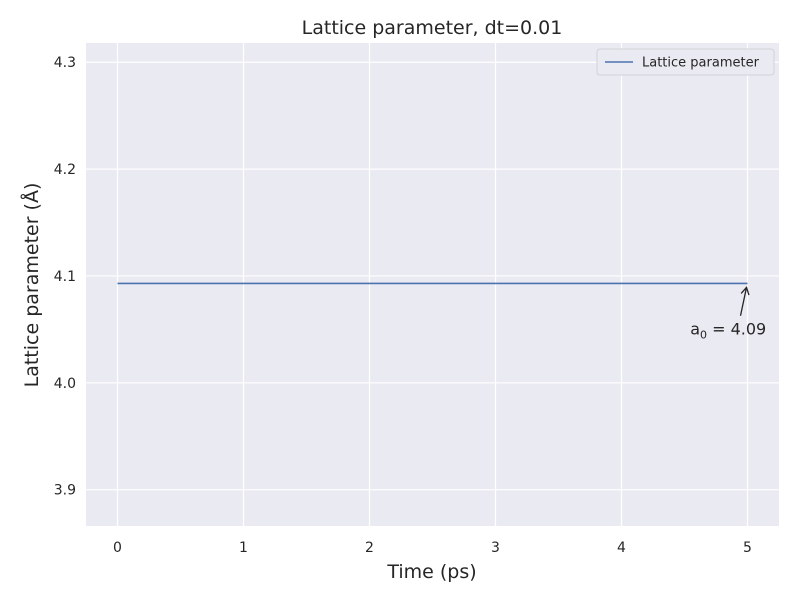 The image size is (800, 600). Describe the element at coordinates (621, 548) in the screenshot. I see `x-tick-label: 4` at that location.